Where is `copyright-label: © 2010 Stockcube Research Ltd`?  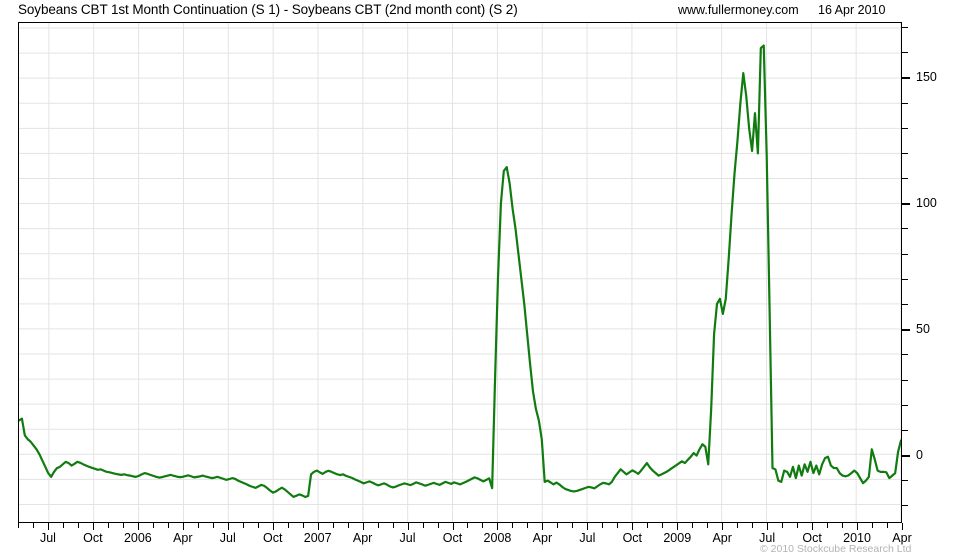 copyright-label: © 2010 Stockcube Research Ltd is located at coordinates (836, 549).